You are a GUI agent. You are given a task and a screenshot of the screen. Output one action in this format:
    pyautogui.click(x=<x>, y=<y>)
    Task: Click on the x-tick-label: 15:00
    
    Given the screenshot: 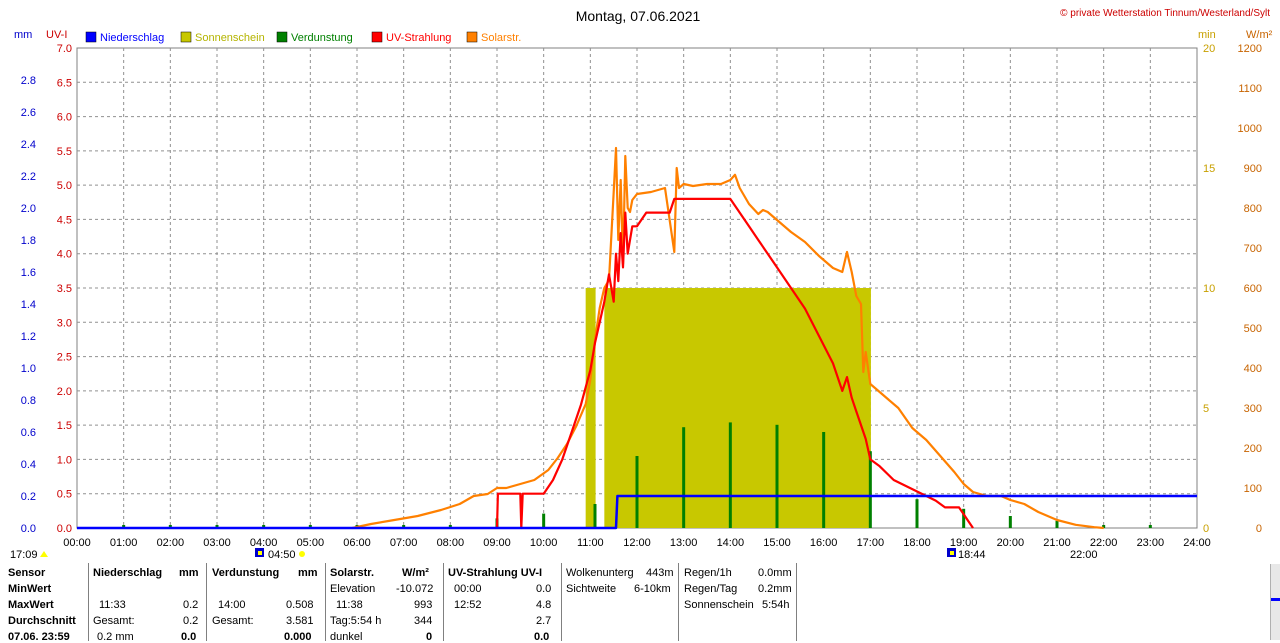 What is the action you would take?
    pyautogui.click(x=777, y=543)
    